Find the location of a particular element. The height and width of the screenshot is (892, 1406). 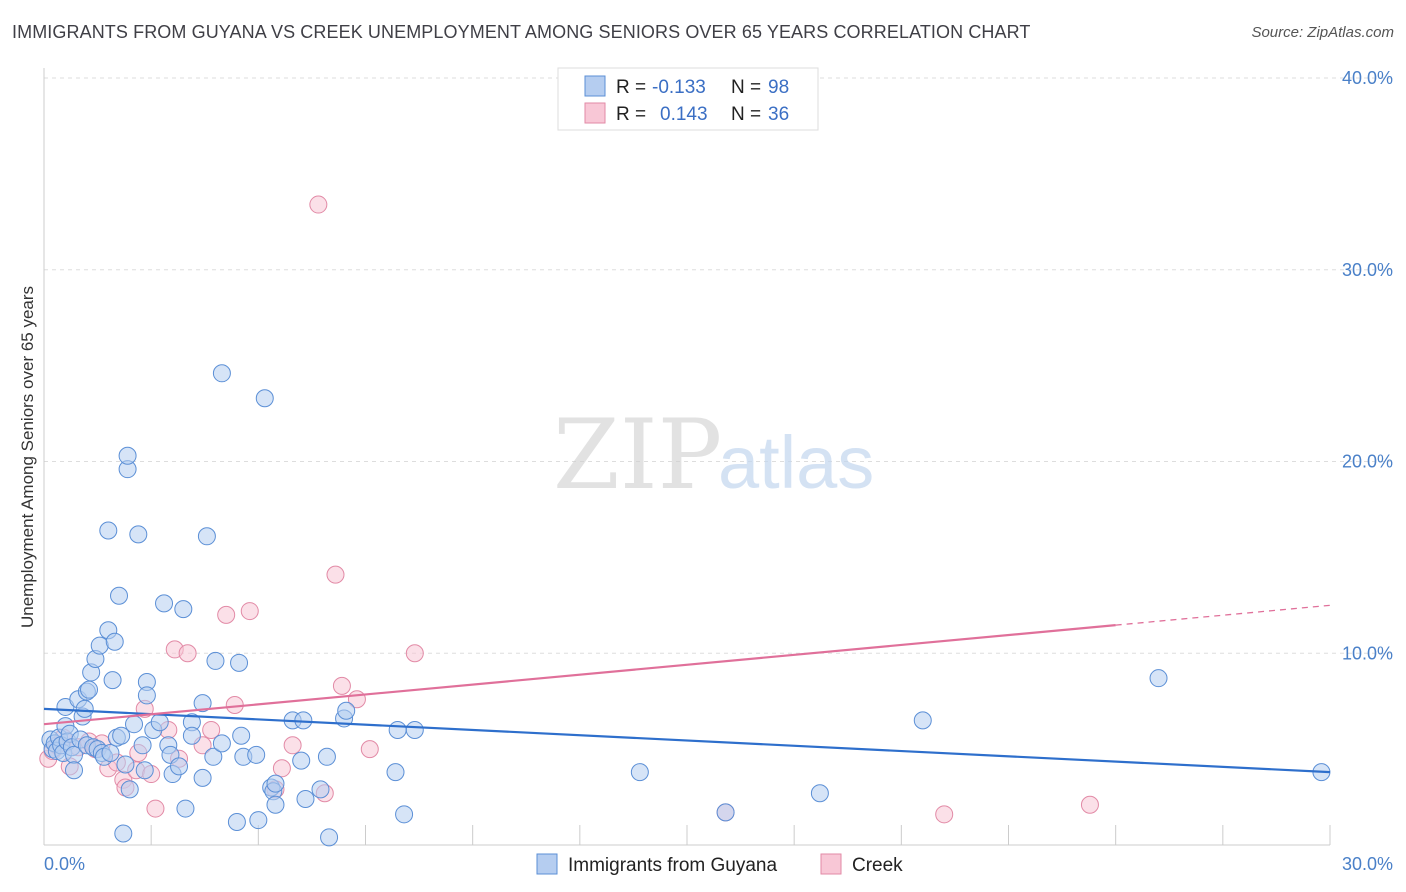

guyana-trend-line is located at coordinates (687, 740).